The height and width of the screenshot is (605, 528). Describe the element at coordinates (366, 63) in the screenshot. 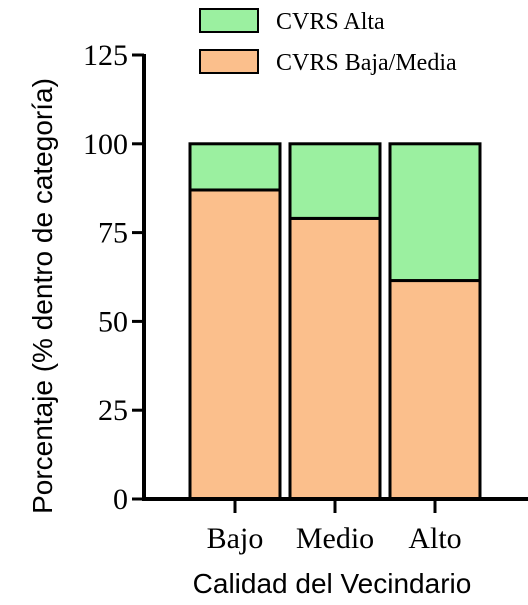

I see `legend-label: CVRS Baja/Media` at that location.